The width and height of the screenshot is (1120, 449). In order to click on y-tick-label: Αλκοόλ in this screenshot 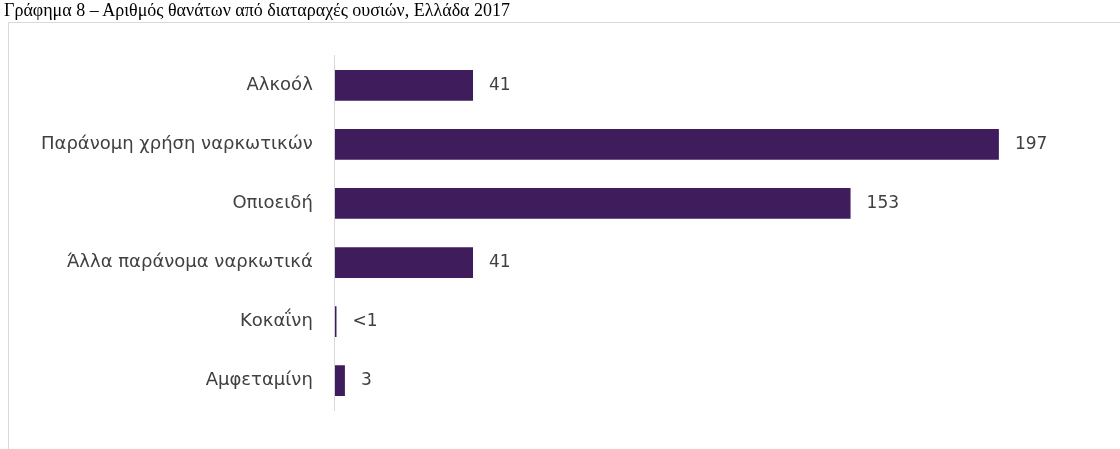, I will do `click(280, 84)`.